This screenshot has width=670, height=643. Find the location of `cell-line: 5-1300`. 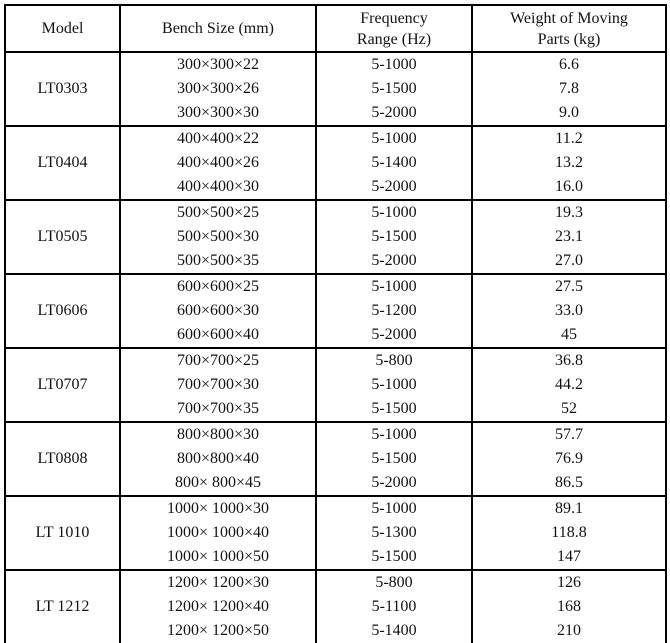

cell-line: 5-1300 is located at coordinates (394, 532).